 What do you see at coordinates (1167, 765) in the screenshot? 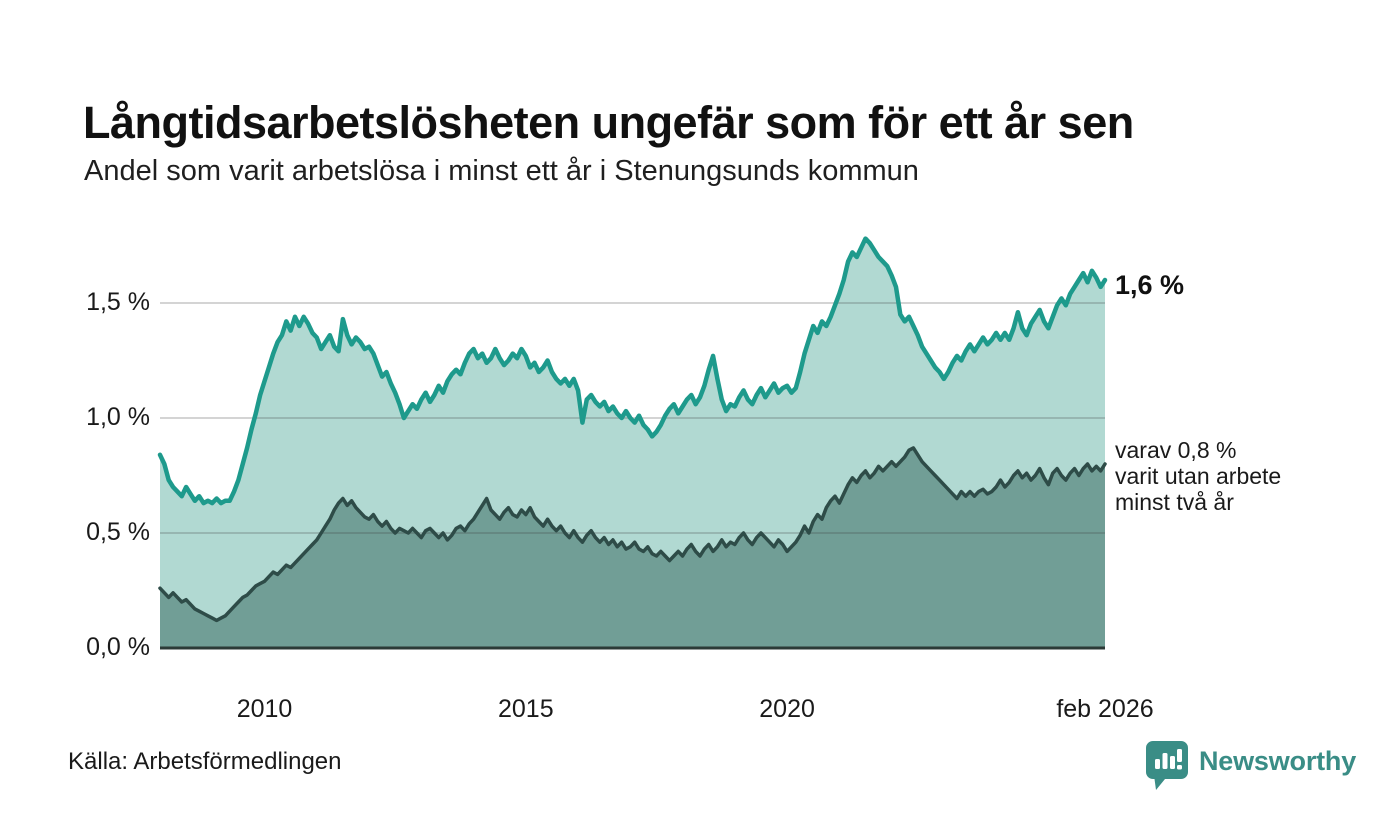
I see `newsworthy-logo-icon` at bounding box center [1167, 765].